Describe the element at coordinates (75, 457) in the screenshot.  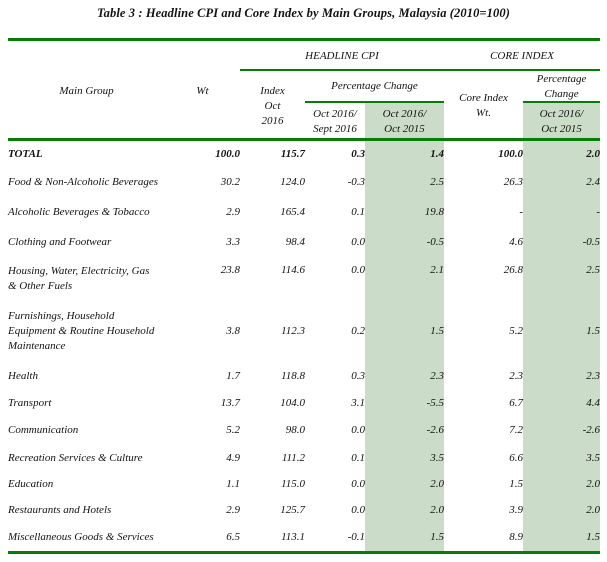
I see `row-label: Recreation Services & Culture` at that location.